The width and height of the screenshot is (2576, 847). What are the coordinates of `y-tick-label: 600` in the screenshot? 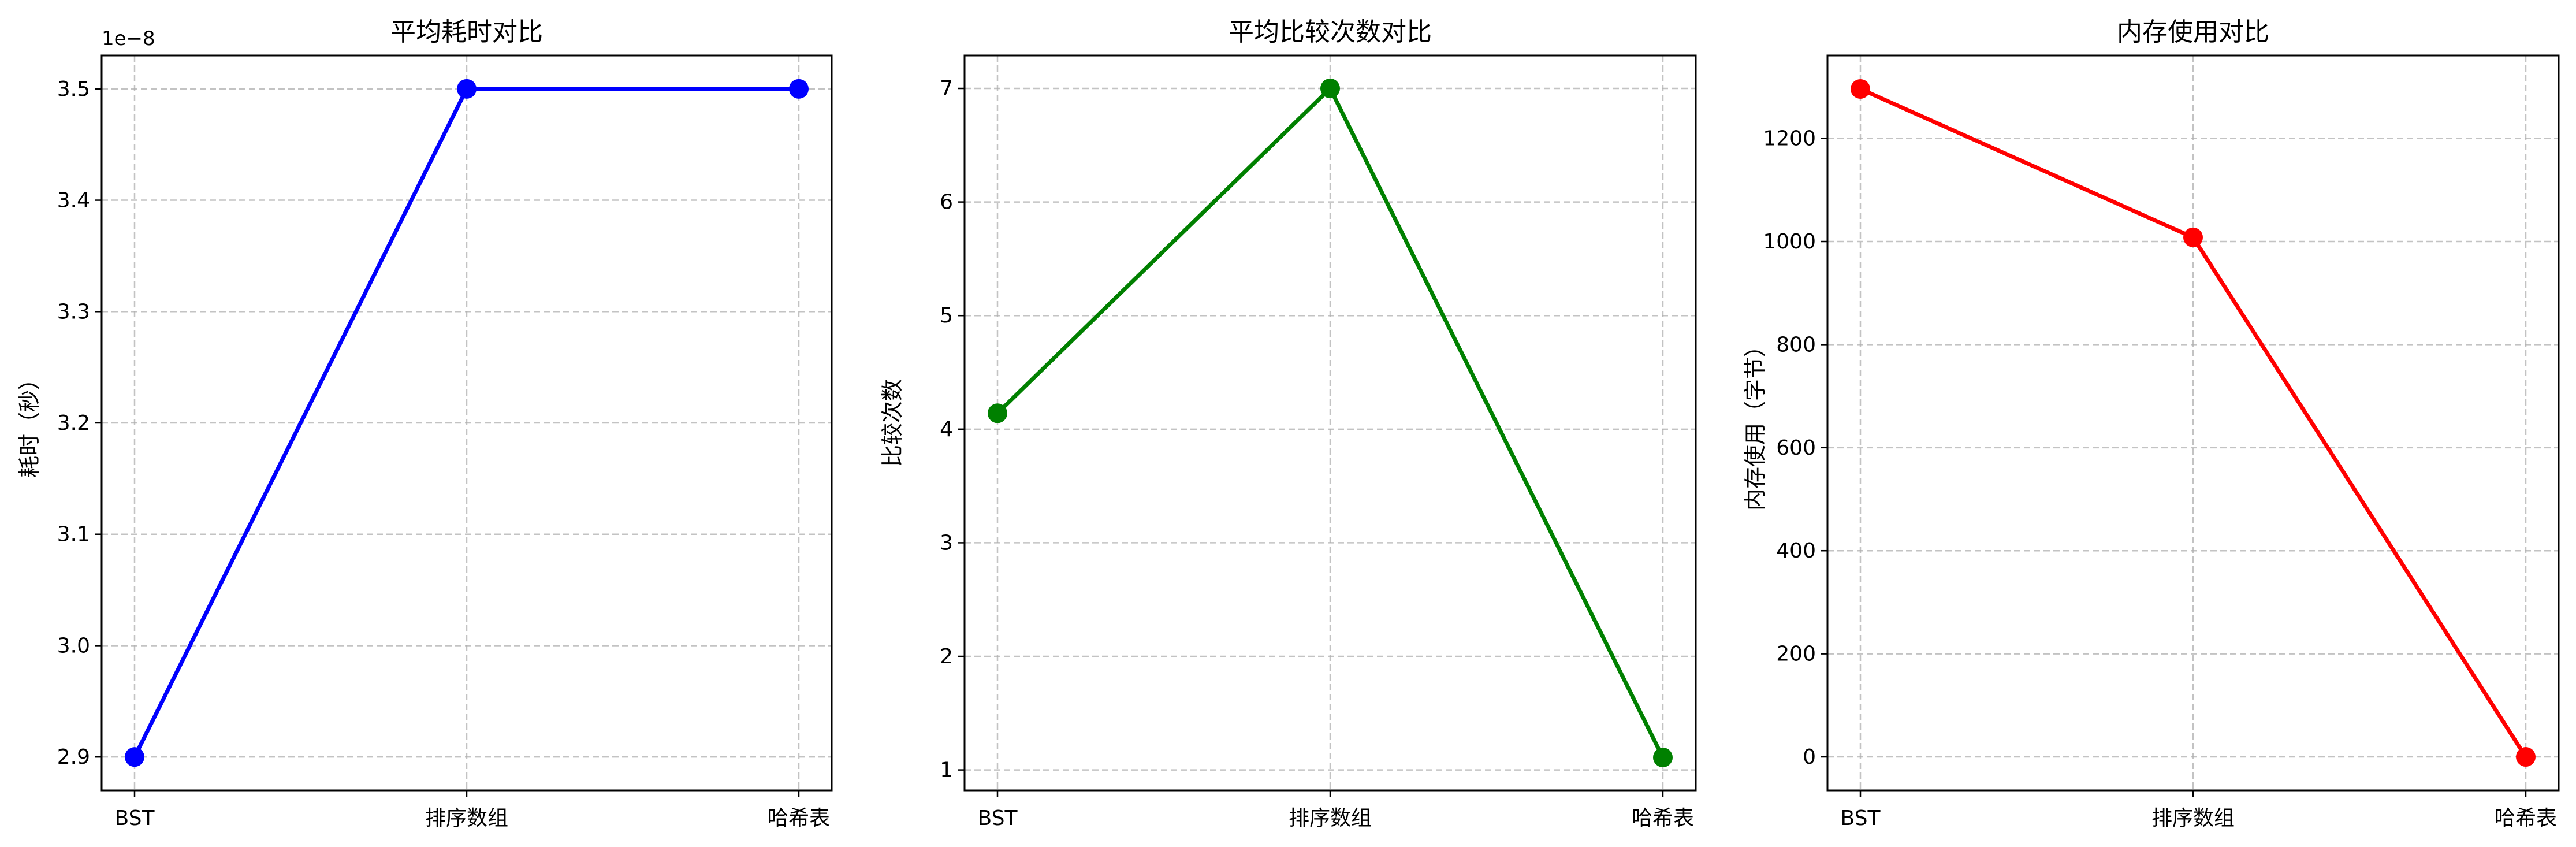 It's located at (1796, 448).